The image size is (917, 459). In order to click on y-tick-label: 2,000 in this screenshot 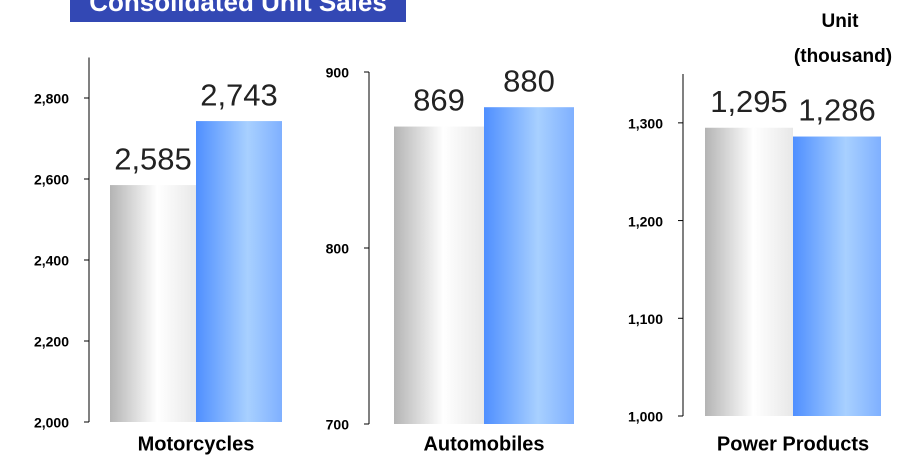, I will do `click(51, 423)`.